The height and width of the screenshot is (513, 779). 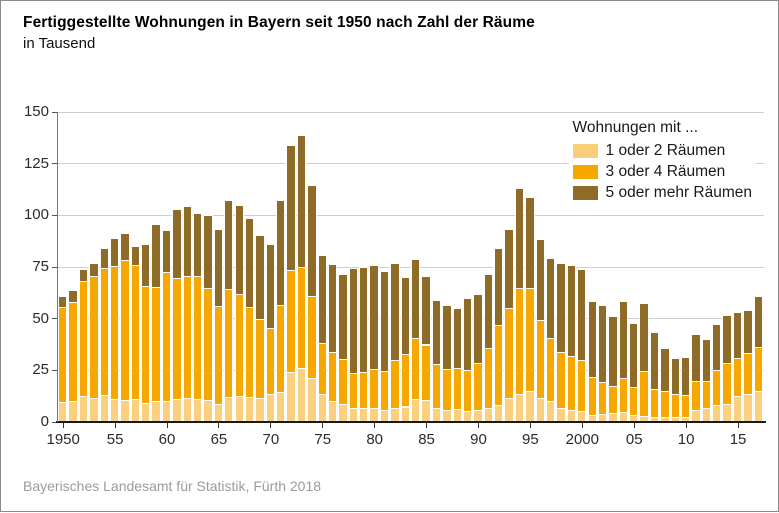 What do you see at coordinates (737, 335) in the screenshot?
I see `segment-5plus-2015` at bounding box center [737, 335].